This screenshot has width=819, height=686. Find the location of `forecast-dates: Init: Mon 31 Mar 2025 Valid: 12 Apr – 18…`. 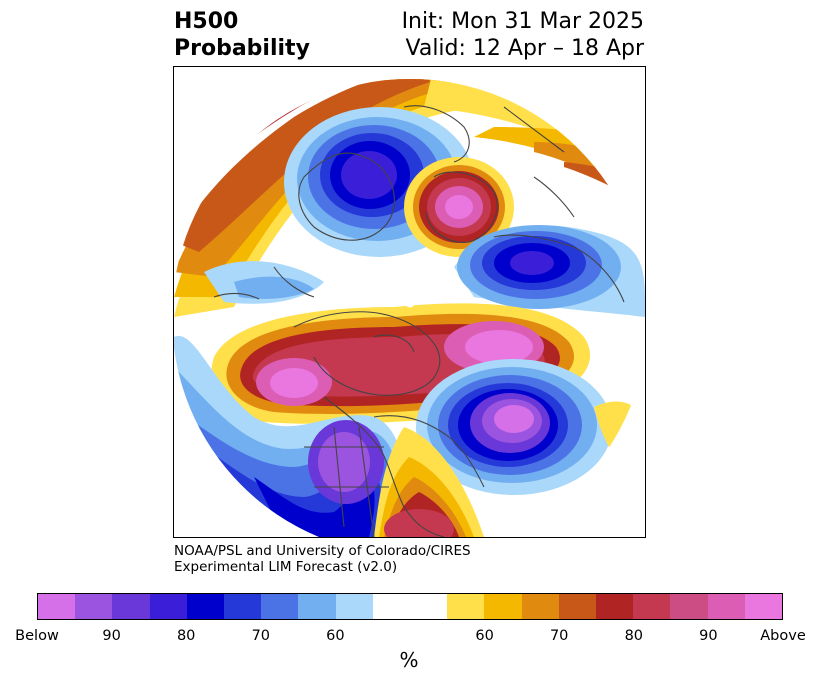

forecast-dates: Init: Mon 31 Mar 2025 Valid: 12 Apr – 18… is located at coordinates (523, 35).